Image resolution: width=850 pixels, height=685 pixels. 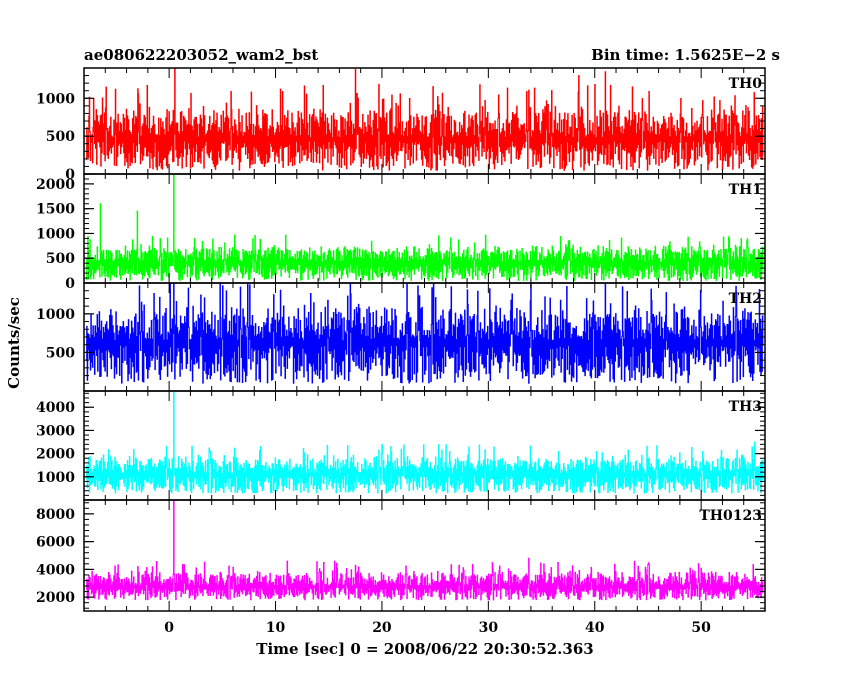 What do you see at coordinates (745, 299) in the screenshot?
I see `panel-label-th2: TH2` at bounding box center [745, 299].